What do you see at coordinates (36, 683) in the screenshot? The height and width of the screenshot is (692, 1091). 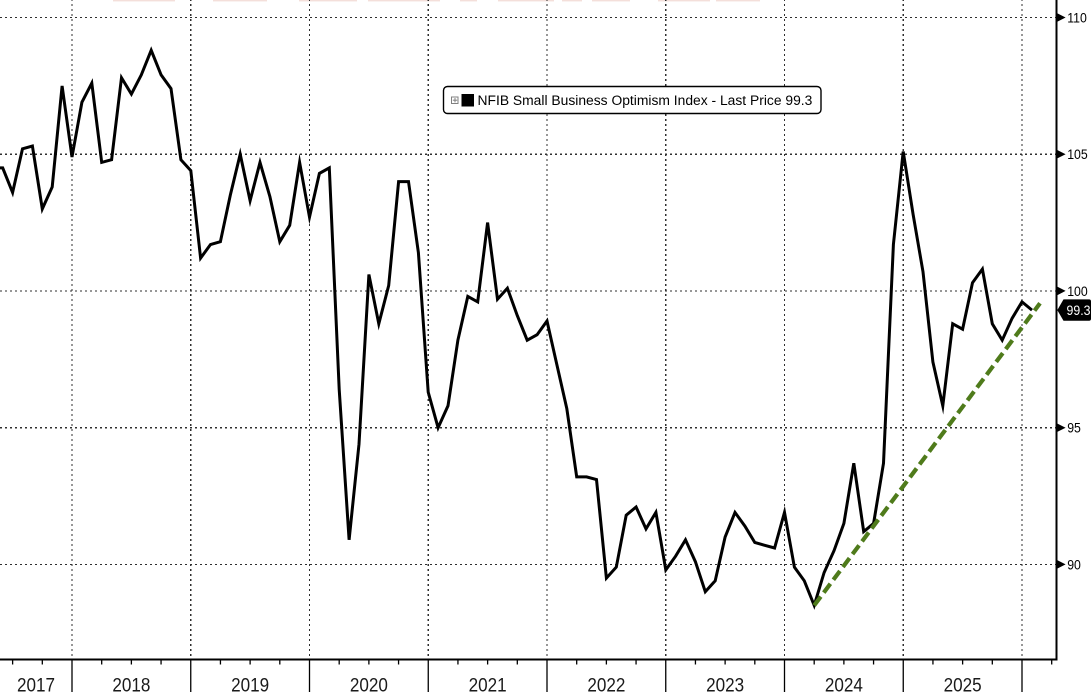 I see `svg-text: 2017` at bounding box center [36, 683].